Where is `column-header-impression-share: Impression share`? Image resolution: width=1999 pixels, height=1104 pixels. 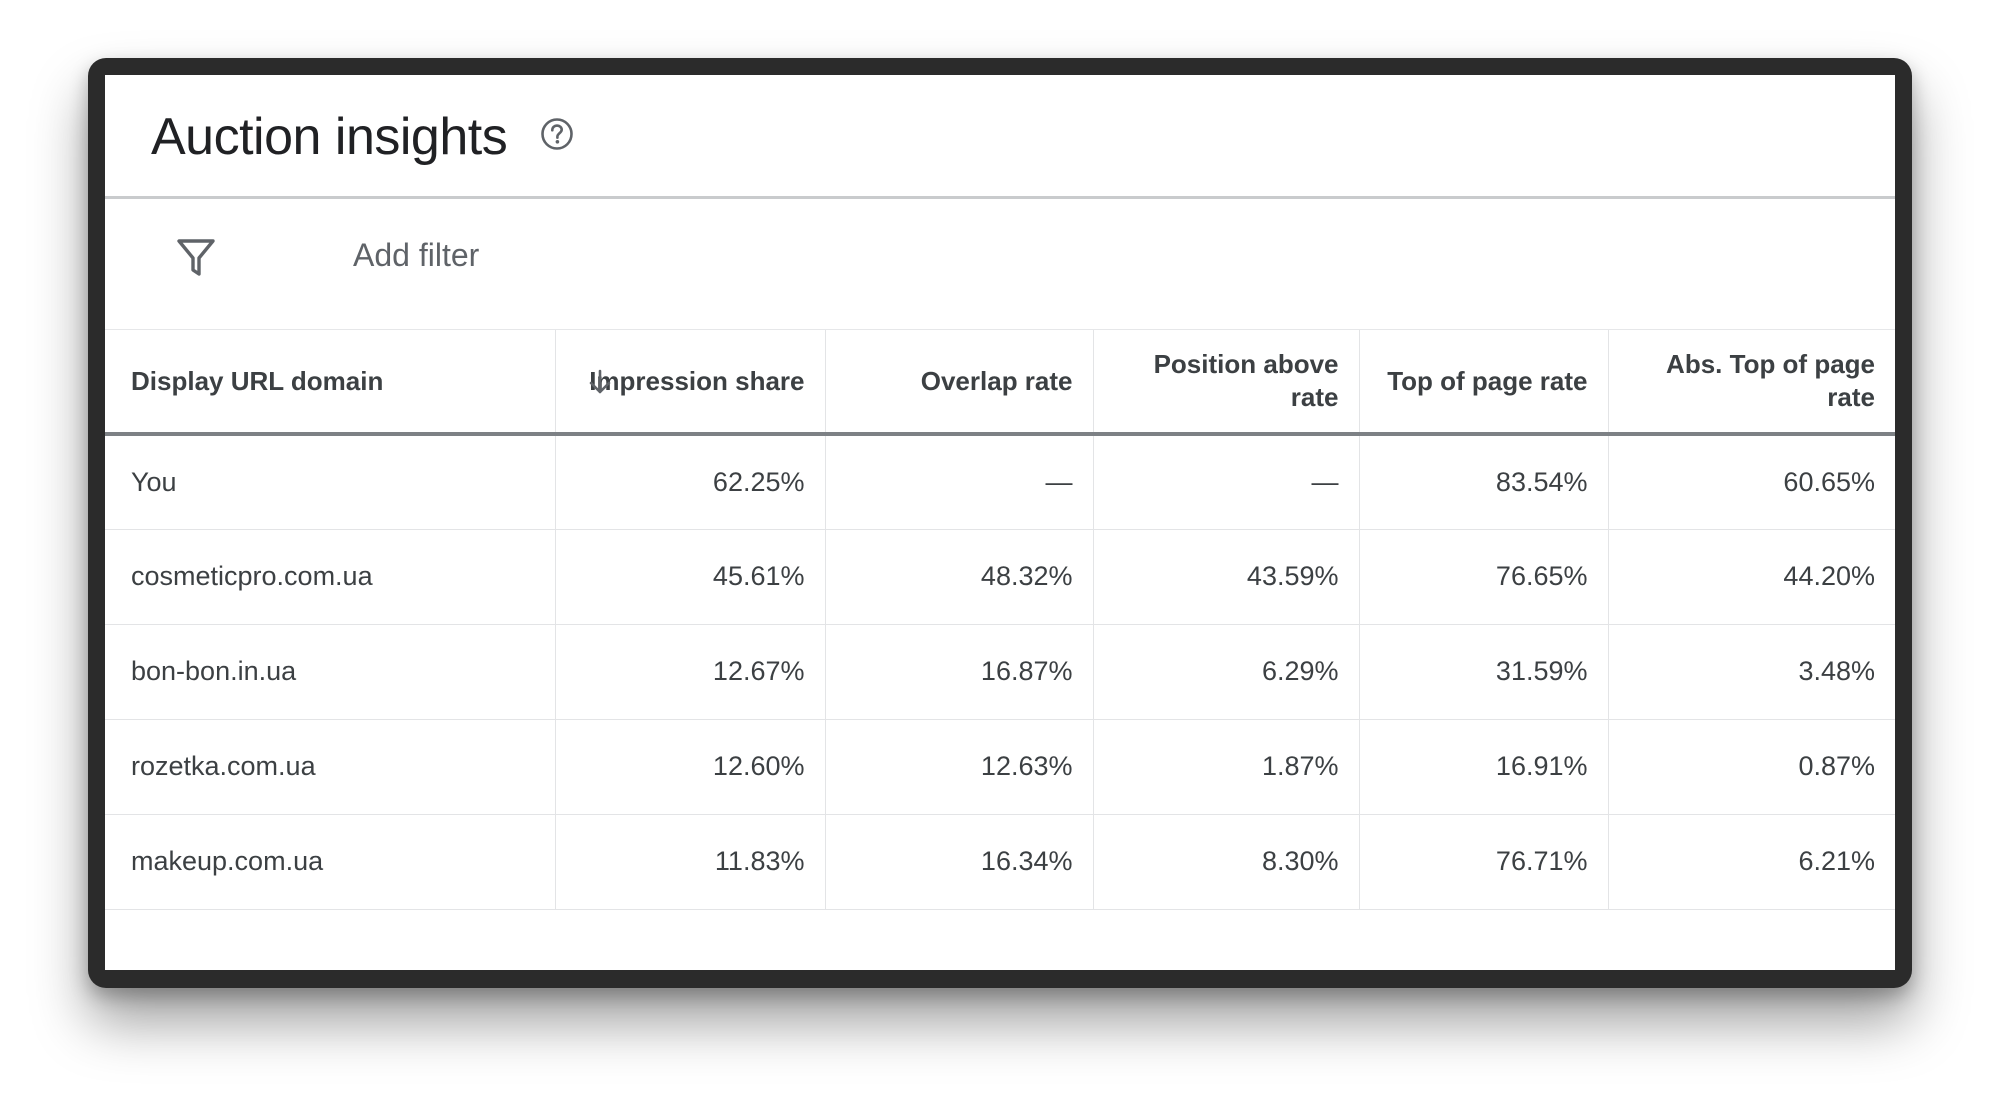
column-header-impression-share: Impression share is located at coordinates (690, 383).